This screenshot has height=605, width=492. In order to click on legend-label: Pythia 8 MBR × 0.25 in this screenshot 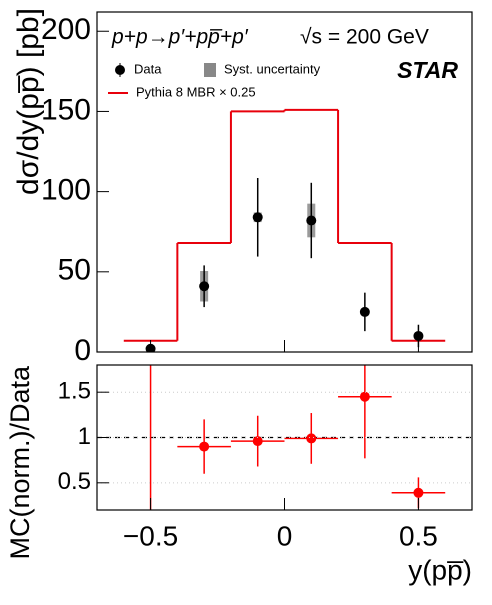, I will do `click(196, 91)`.